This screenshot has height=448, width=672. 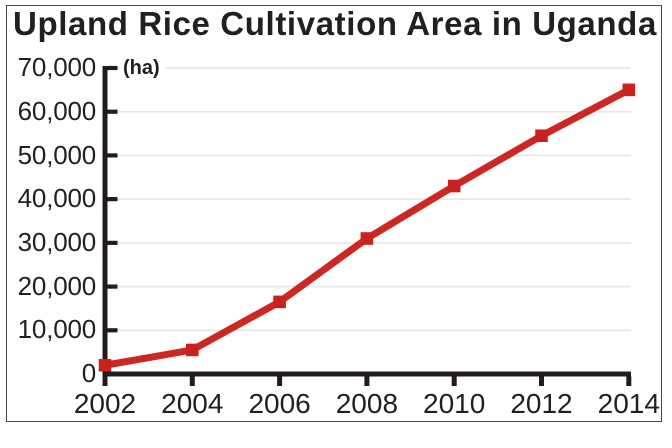 I want to click on x-tick-label-2014: 2014, so click(x=628, y=403).